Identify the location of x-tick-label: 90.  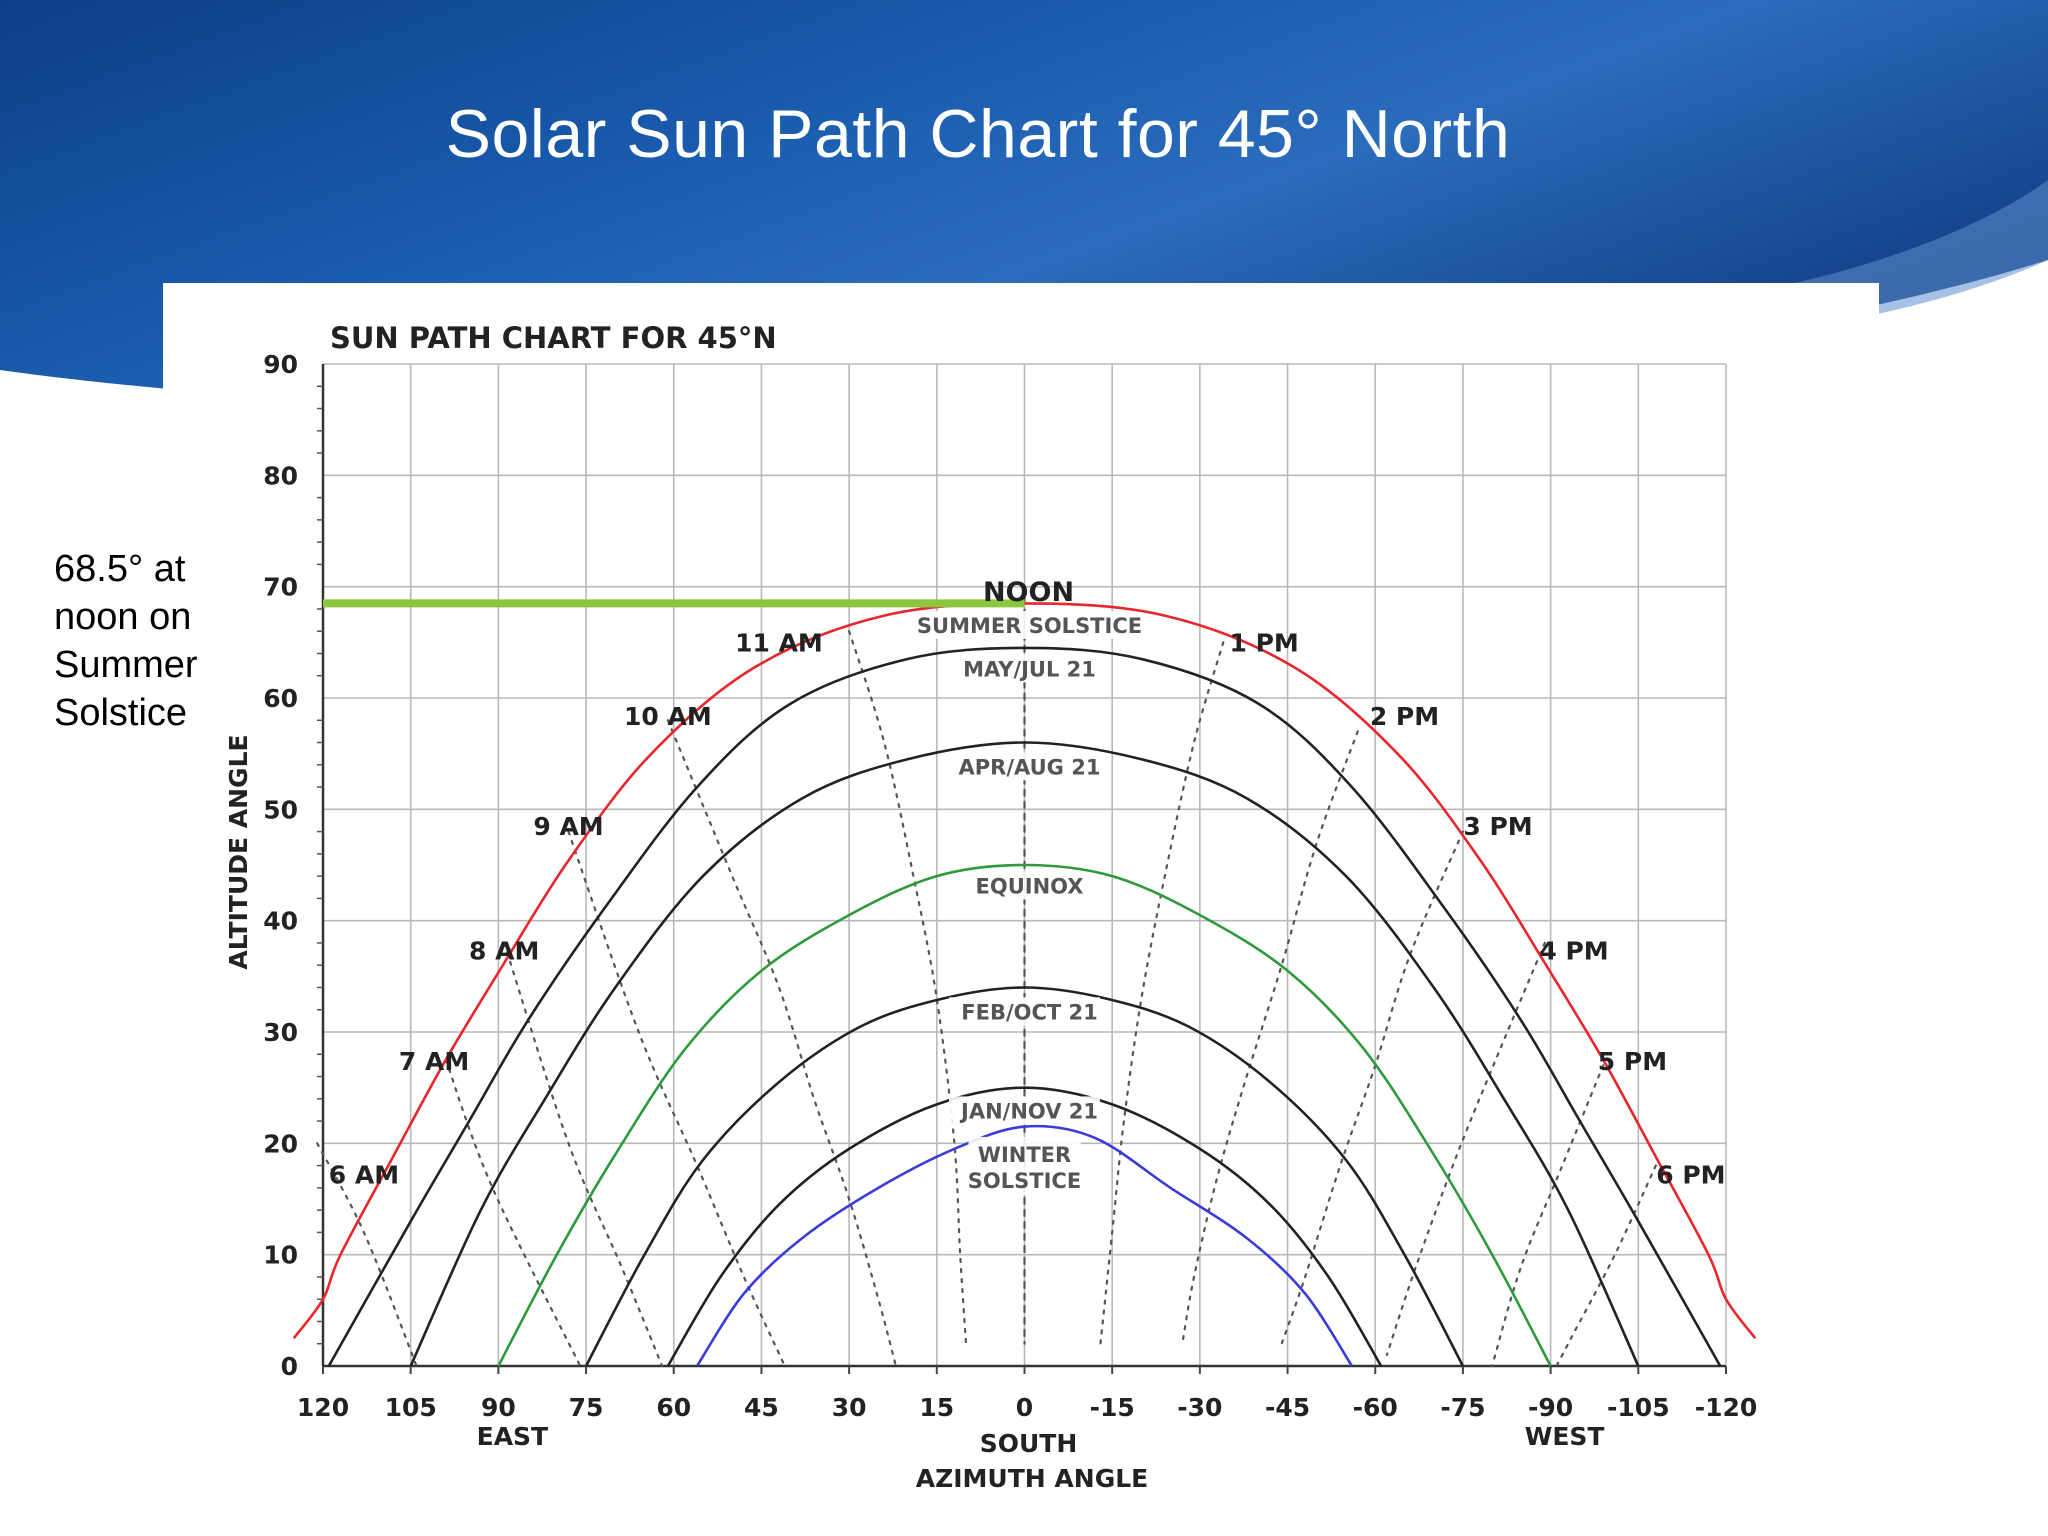
(498, 1407).